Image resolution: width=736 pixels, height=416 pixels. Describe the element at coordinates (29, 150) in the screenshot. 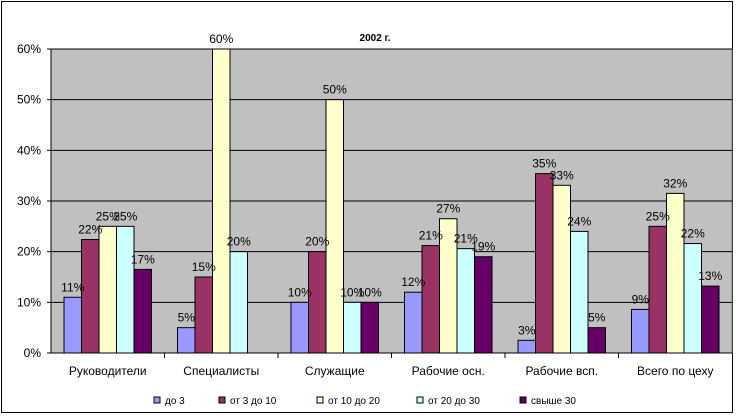

I see `y-tick-label: 40%` at that location.